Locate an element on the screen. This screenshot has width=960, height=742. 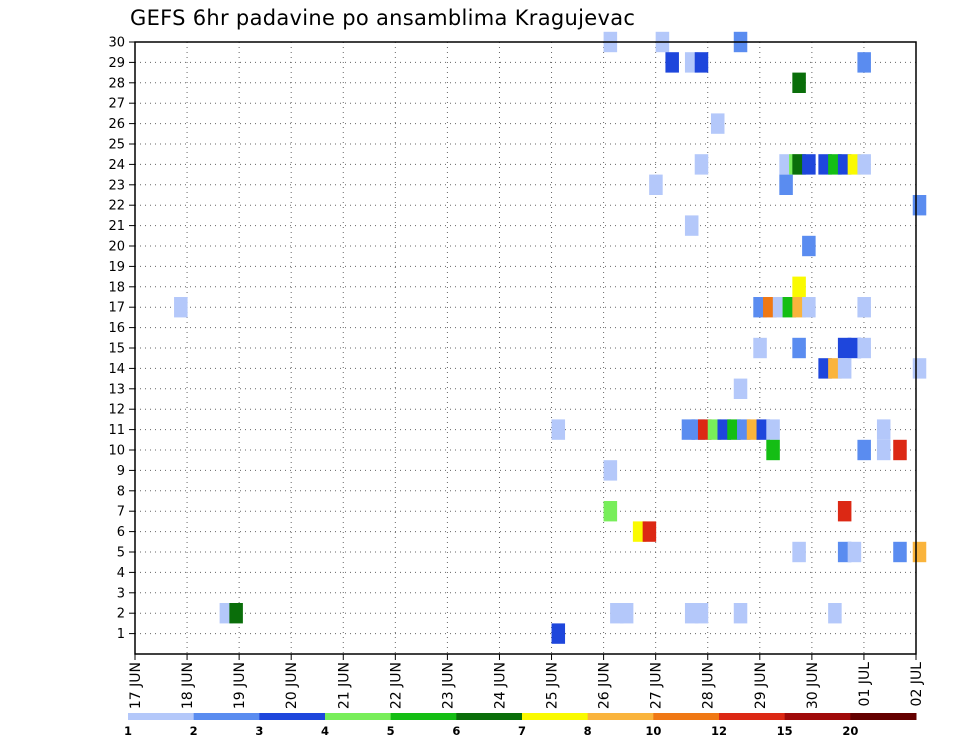
y-tick-label: 8 is located at coordinates (121, 491).